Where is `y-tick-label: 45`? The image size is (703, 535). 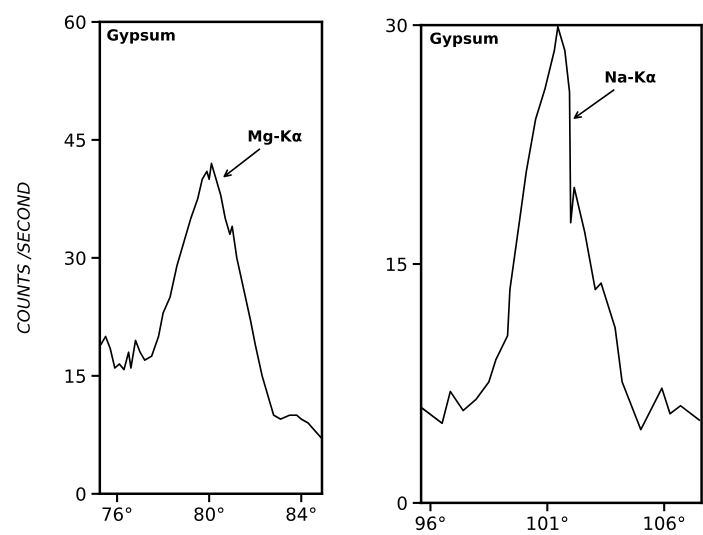 y-tick-label: 45 is located at coordinates (75, 141).